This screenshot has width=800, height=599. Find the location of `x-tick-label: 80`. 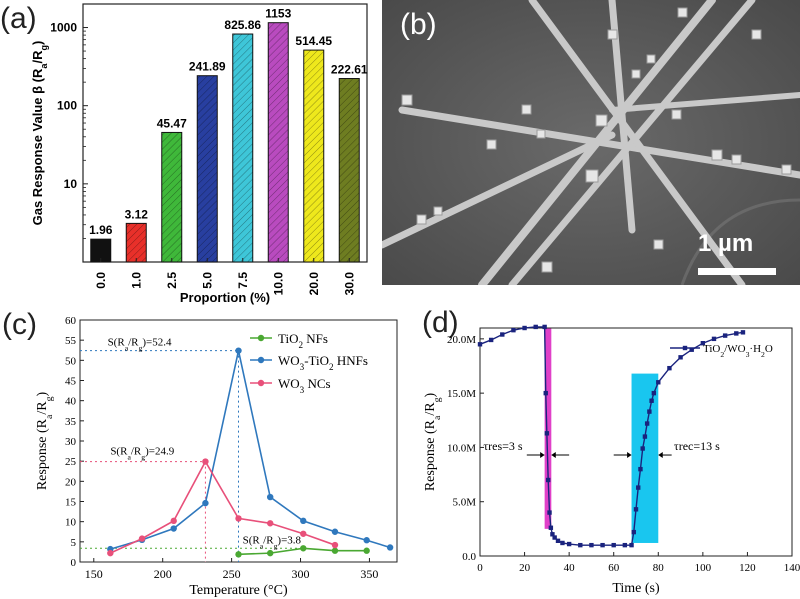

x-tick-label: 80 is located at coordinates (659, 568).